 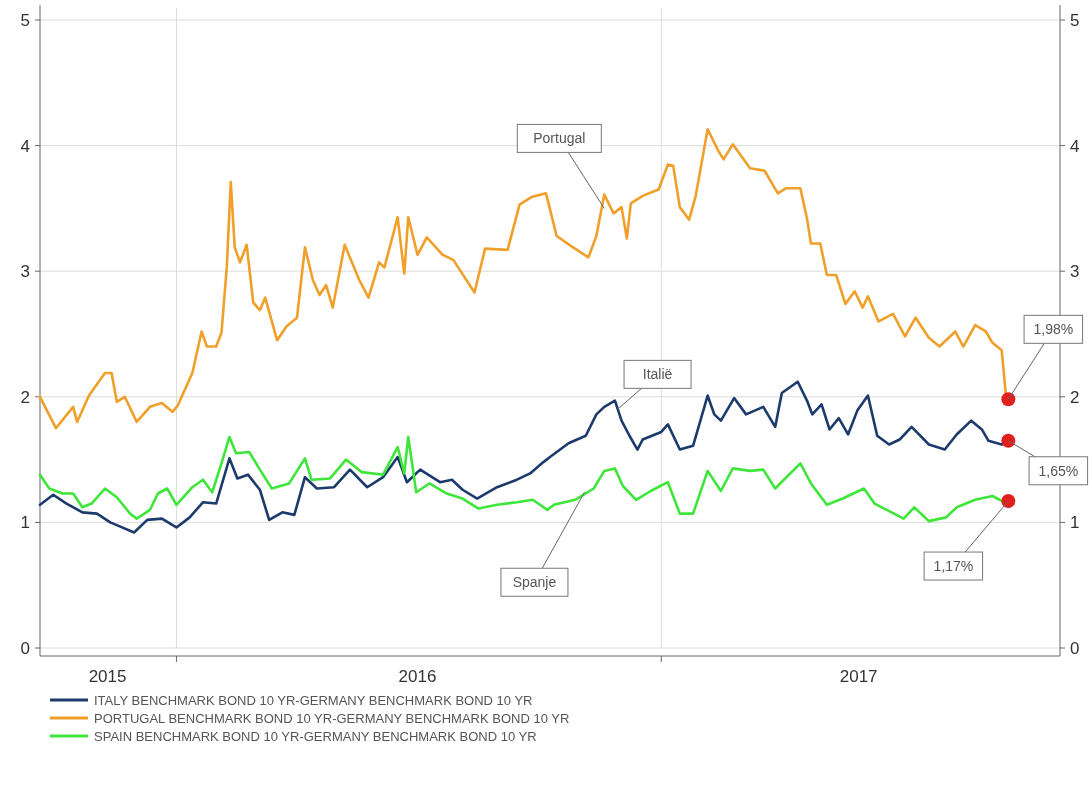 What do you see at coordinates (25, 648) in the screenshot?
I see `y-tick-label: 0` at bounding box center [25, 648].